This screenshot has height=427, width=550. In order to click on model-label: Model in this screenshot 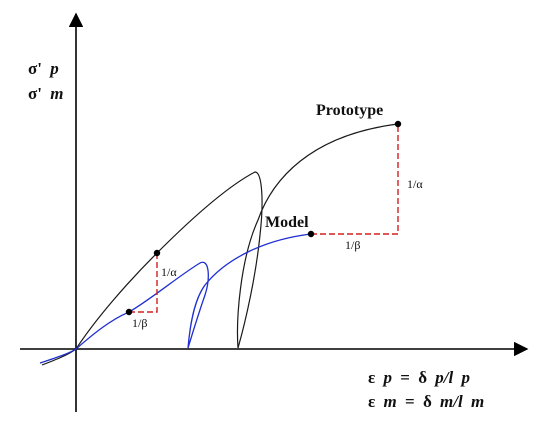, I will do `click(287, 222)`.